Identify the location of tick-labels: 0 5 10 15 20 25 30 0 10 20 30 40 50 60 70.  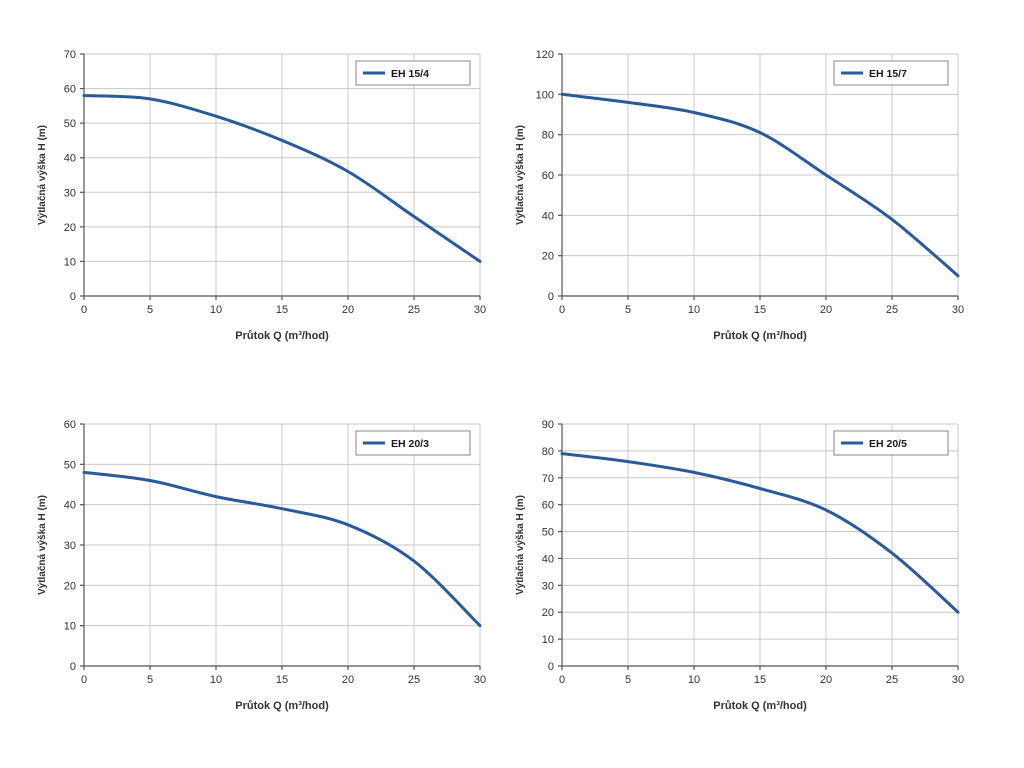
(275, 182).